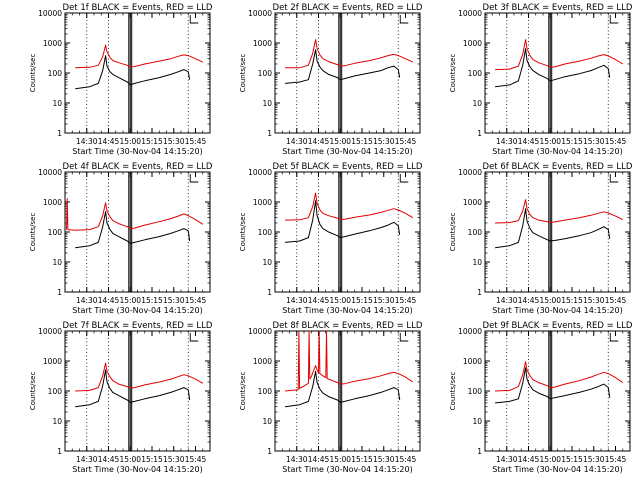  Describe the element at coordinates (138, 8) in the screenshot. I see `chart-title: Det 1f BLACK = Events, RED = LLD` at that location.